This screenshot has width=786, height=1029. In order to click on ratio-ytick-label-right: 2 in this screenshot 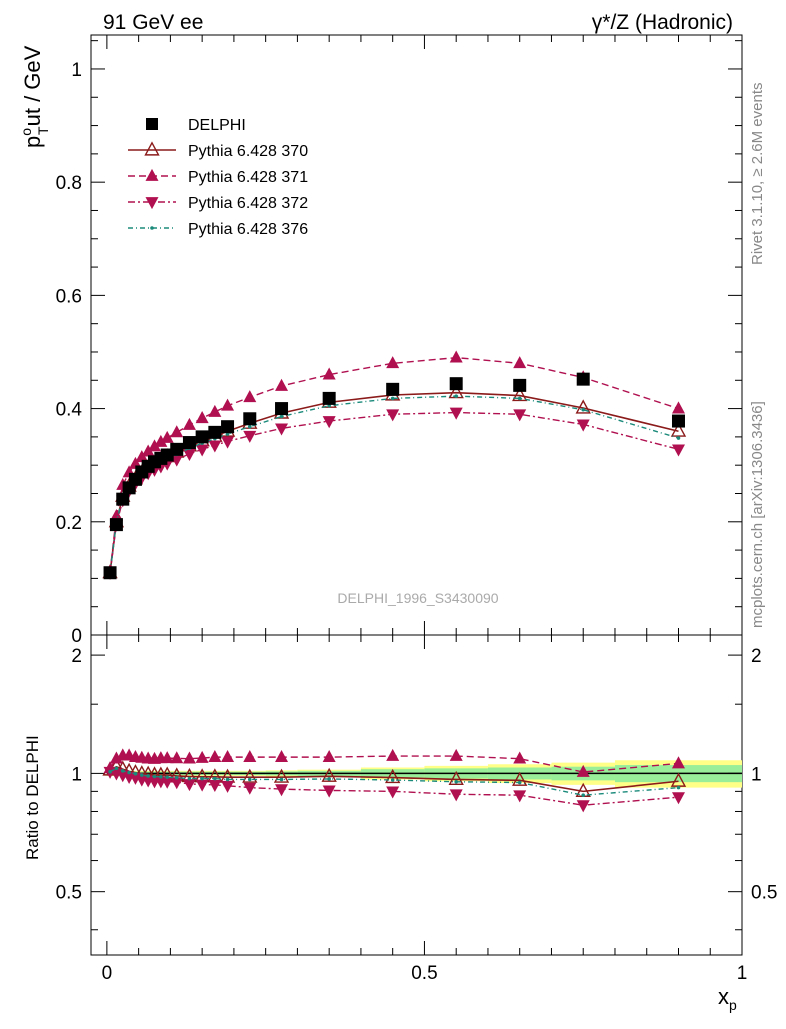, I will do `click(756, 656)`.